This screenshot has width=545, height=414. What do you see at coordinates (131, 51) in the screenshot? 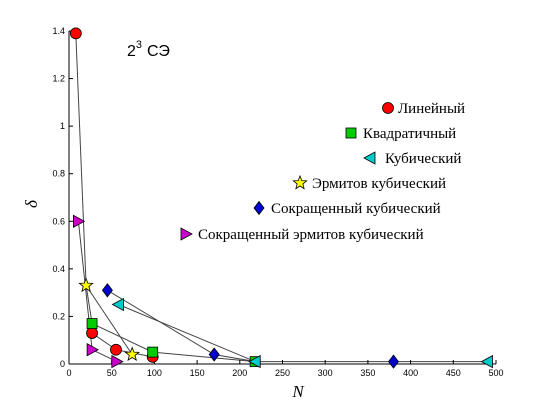
I see `annotation-base: 2` at bounding box center [131, 51].